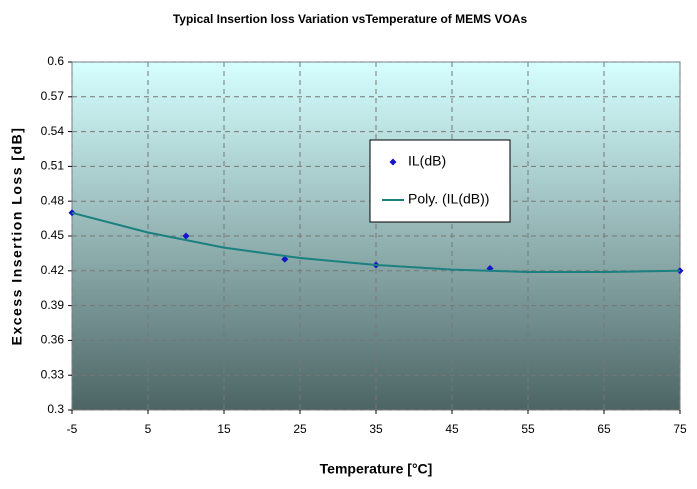 The width and height of the screenshot is (697, 489). Describe the element at coordinates (376, 242) in the screenshot. I see `trend-line` at that location.